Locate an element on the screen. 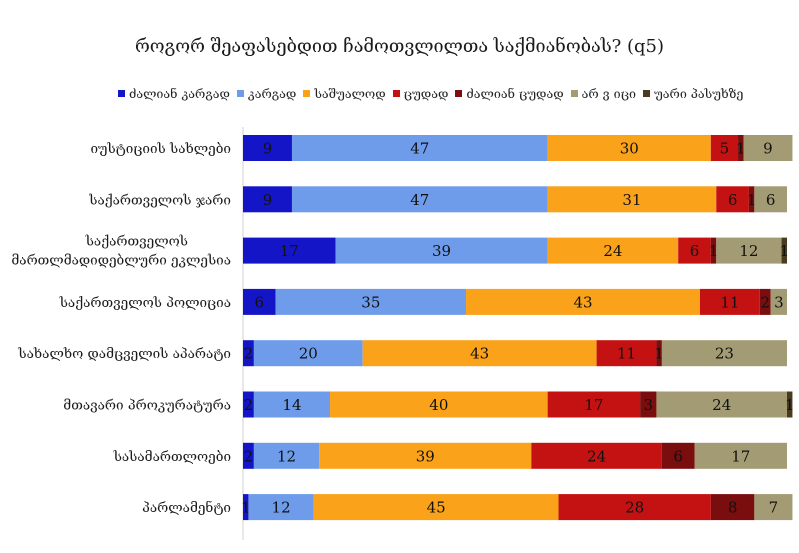  legend-item: უარი პასუხზე is located at coordinates (693, 93).